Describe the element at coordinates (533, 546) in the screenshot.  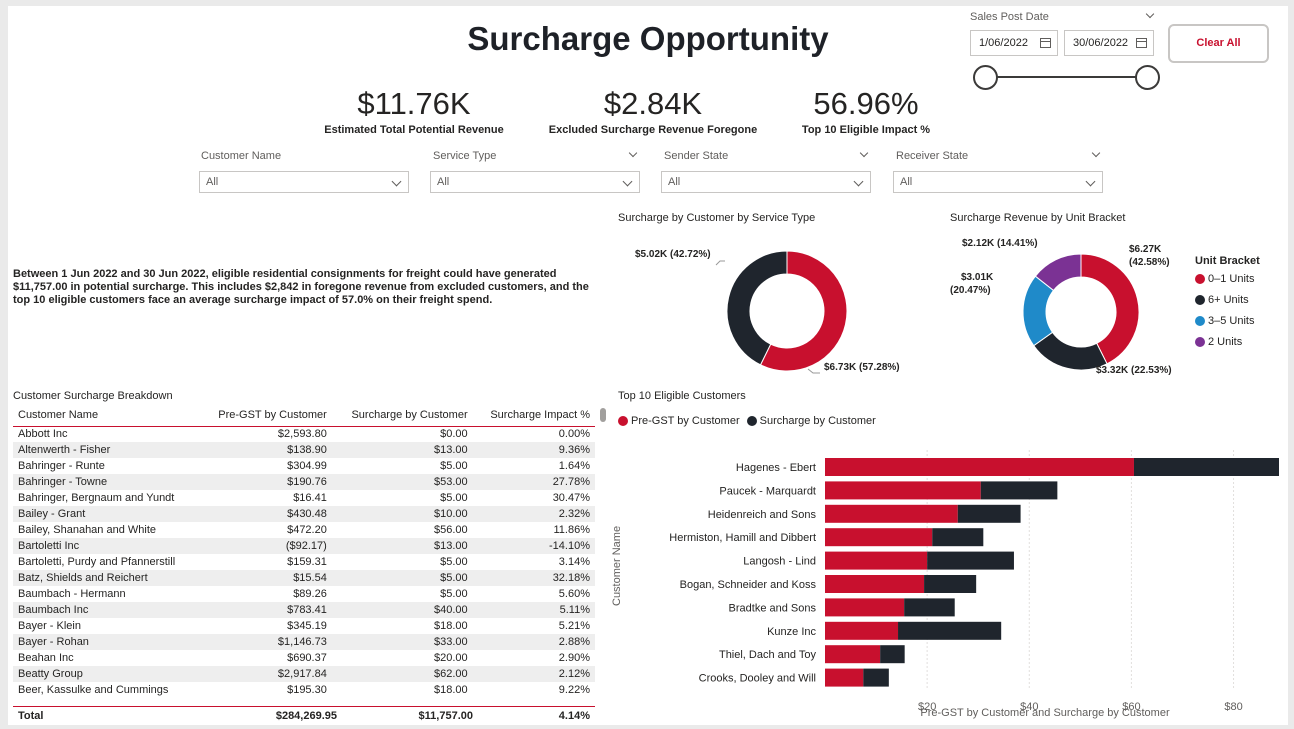
I see `table-cell: -14.10%` at that location.